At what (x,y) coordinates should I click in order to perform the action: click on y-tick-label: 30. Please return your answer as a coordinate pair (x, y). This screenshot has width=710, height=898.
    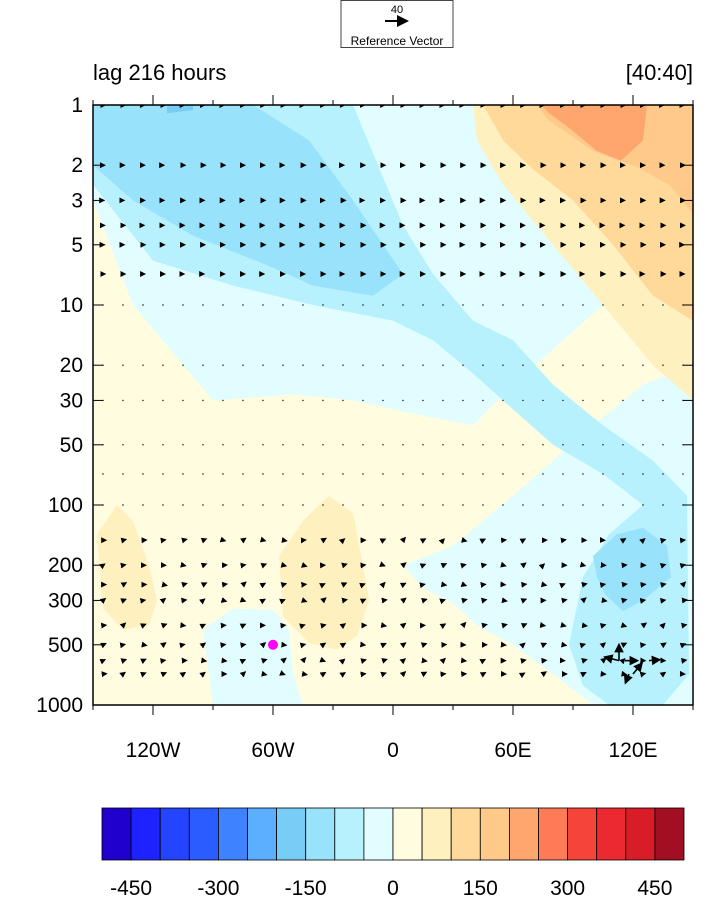
    Looking at the image, I should click on (71, 400).